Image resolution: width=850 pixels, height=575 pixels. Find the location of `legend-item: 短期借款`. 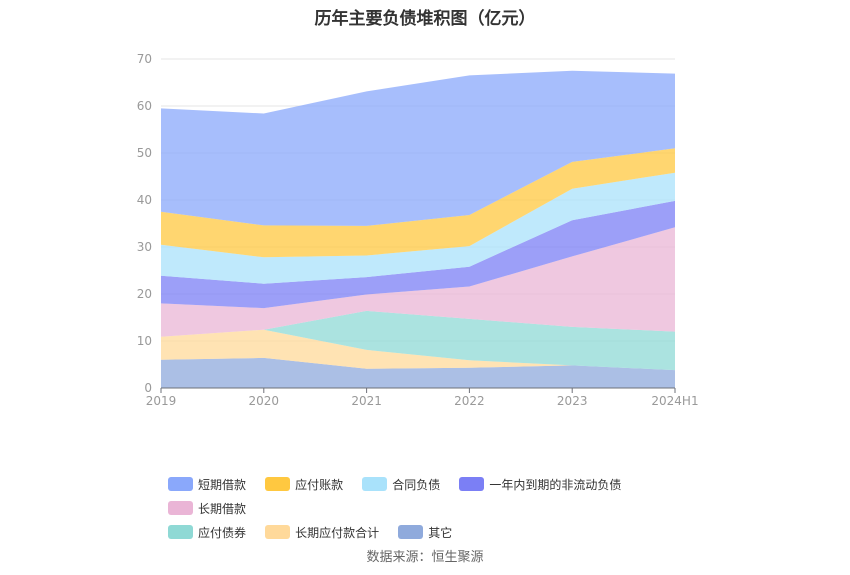

legend-item: 短期借款 is located at coordinates (207, 484).